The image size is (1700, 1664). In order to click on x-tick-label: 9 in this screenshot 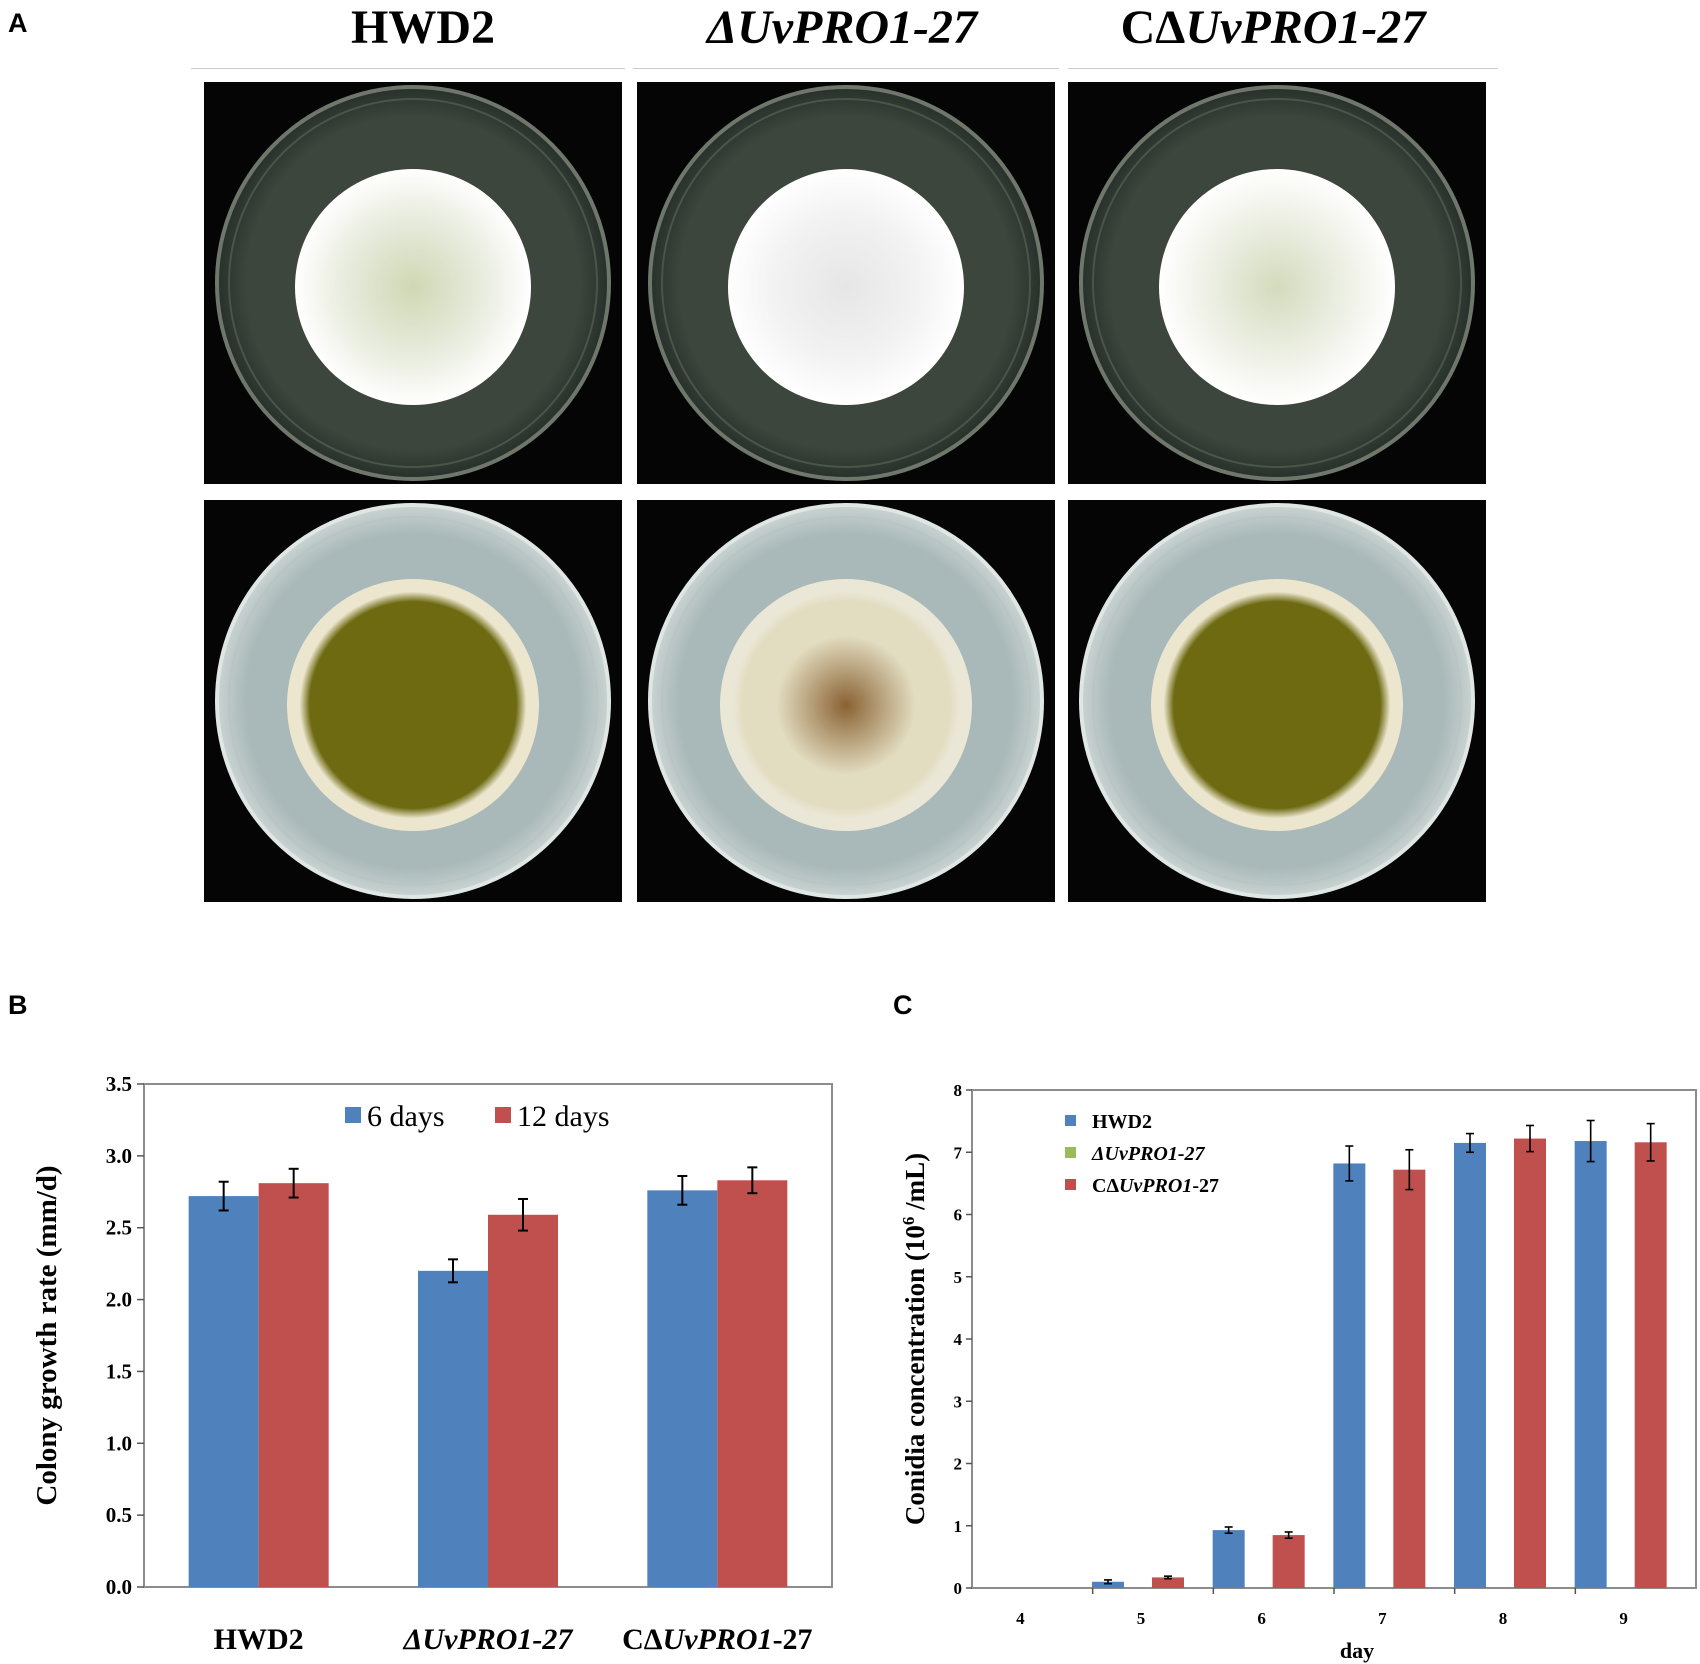, I will do `click(1623, 1618)`.